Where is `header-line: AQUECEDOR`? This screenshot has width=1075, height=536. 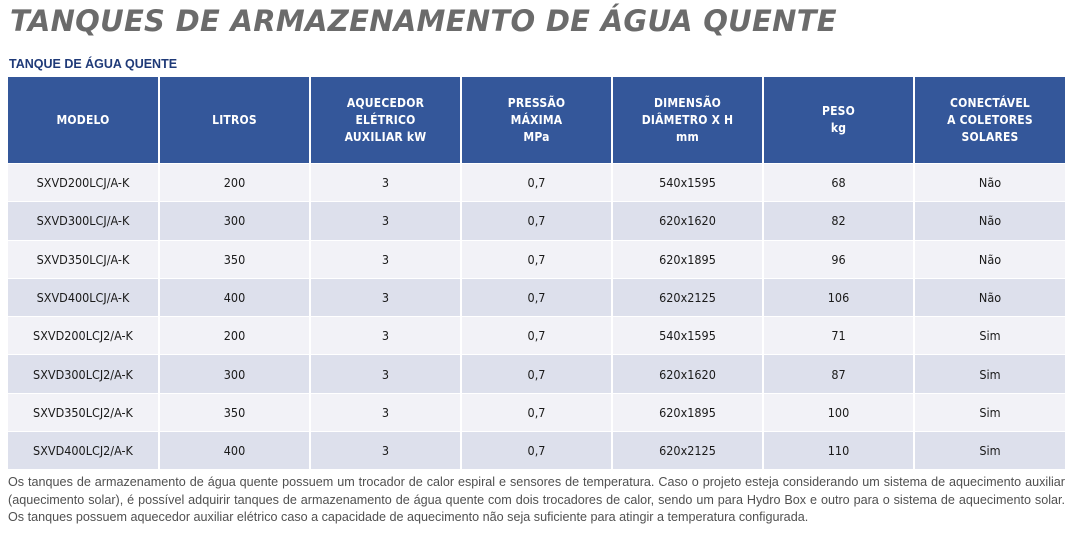
header-line: AQUECEDOR is located at coordinates (385, 102).